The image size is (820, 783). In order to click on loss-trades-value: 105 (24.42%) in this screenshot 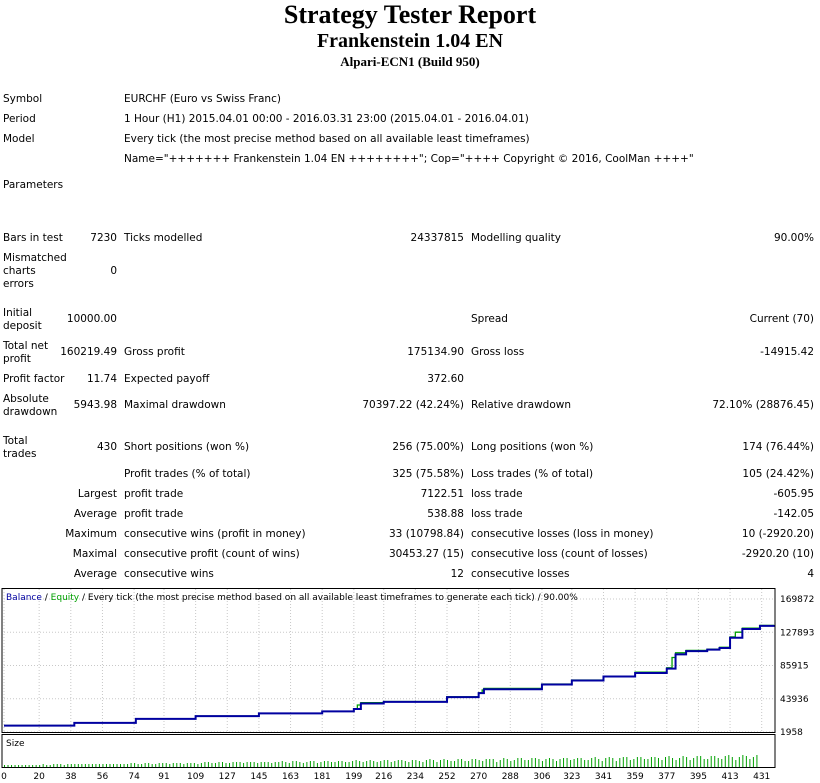, I will do `click(778, 474)`.